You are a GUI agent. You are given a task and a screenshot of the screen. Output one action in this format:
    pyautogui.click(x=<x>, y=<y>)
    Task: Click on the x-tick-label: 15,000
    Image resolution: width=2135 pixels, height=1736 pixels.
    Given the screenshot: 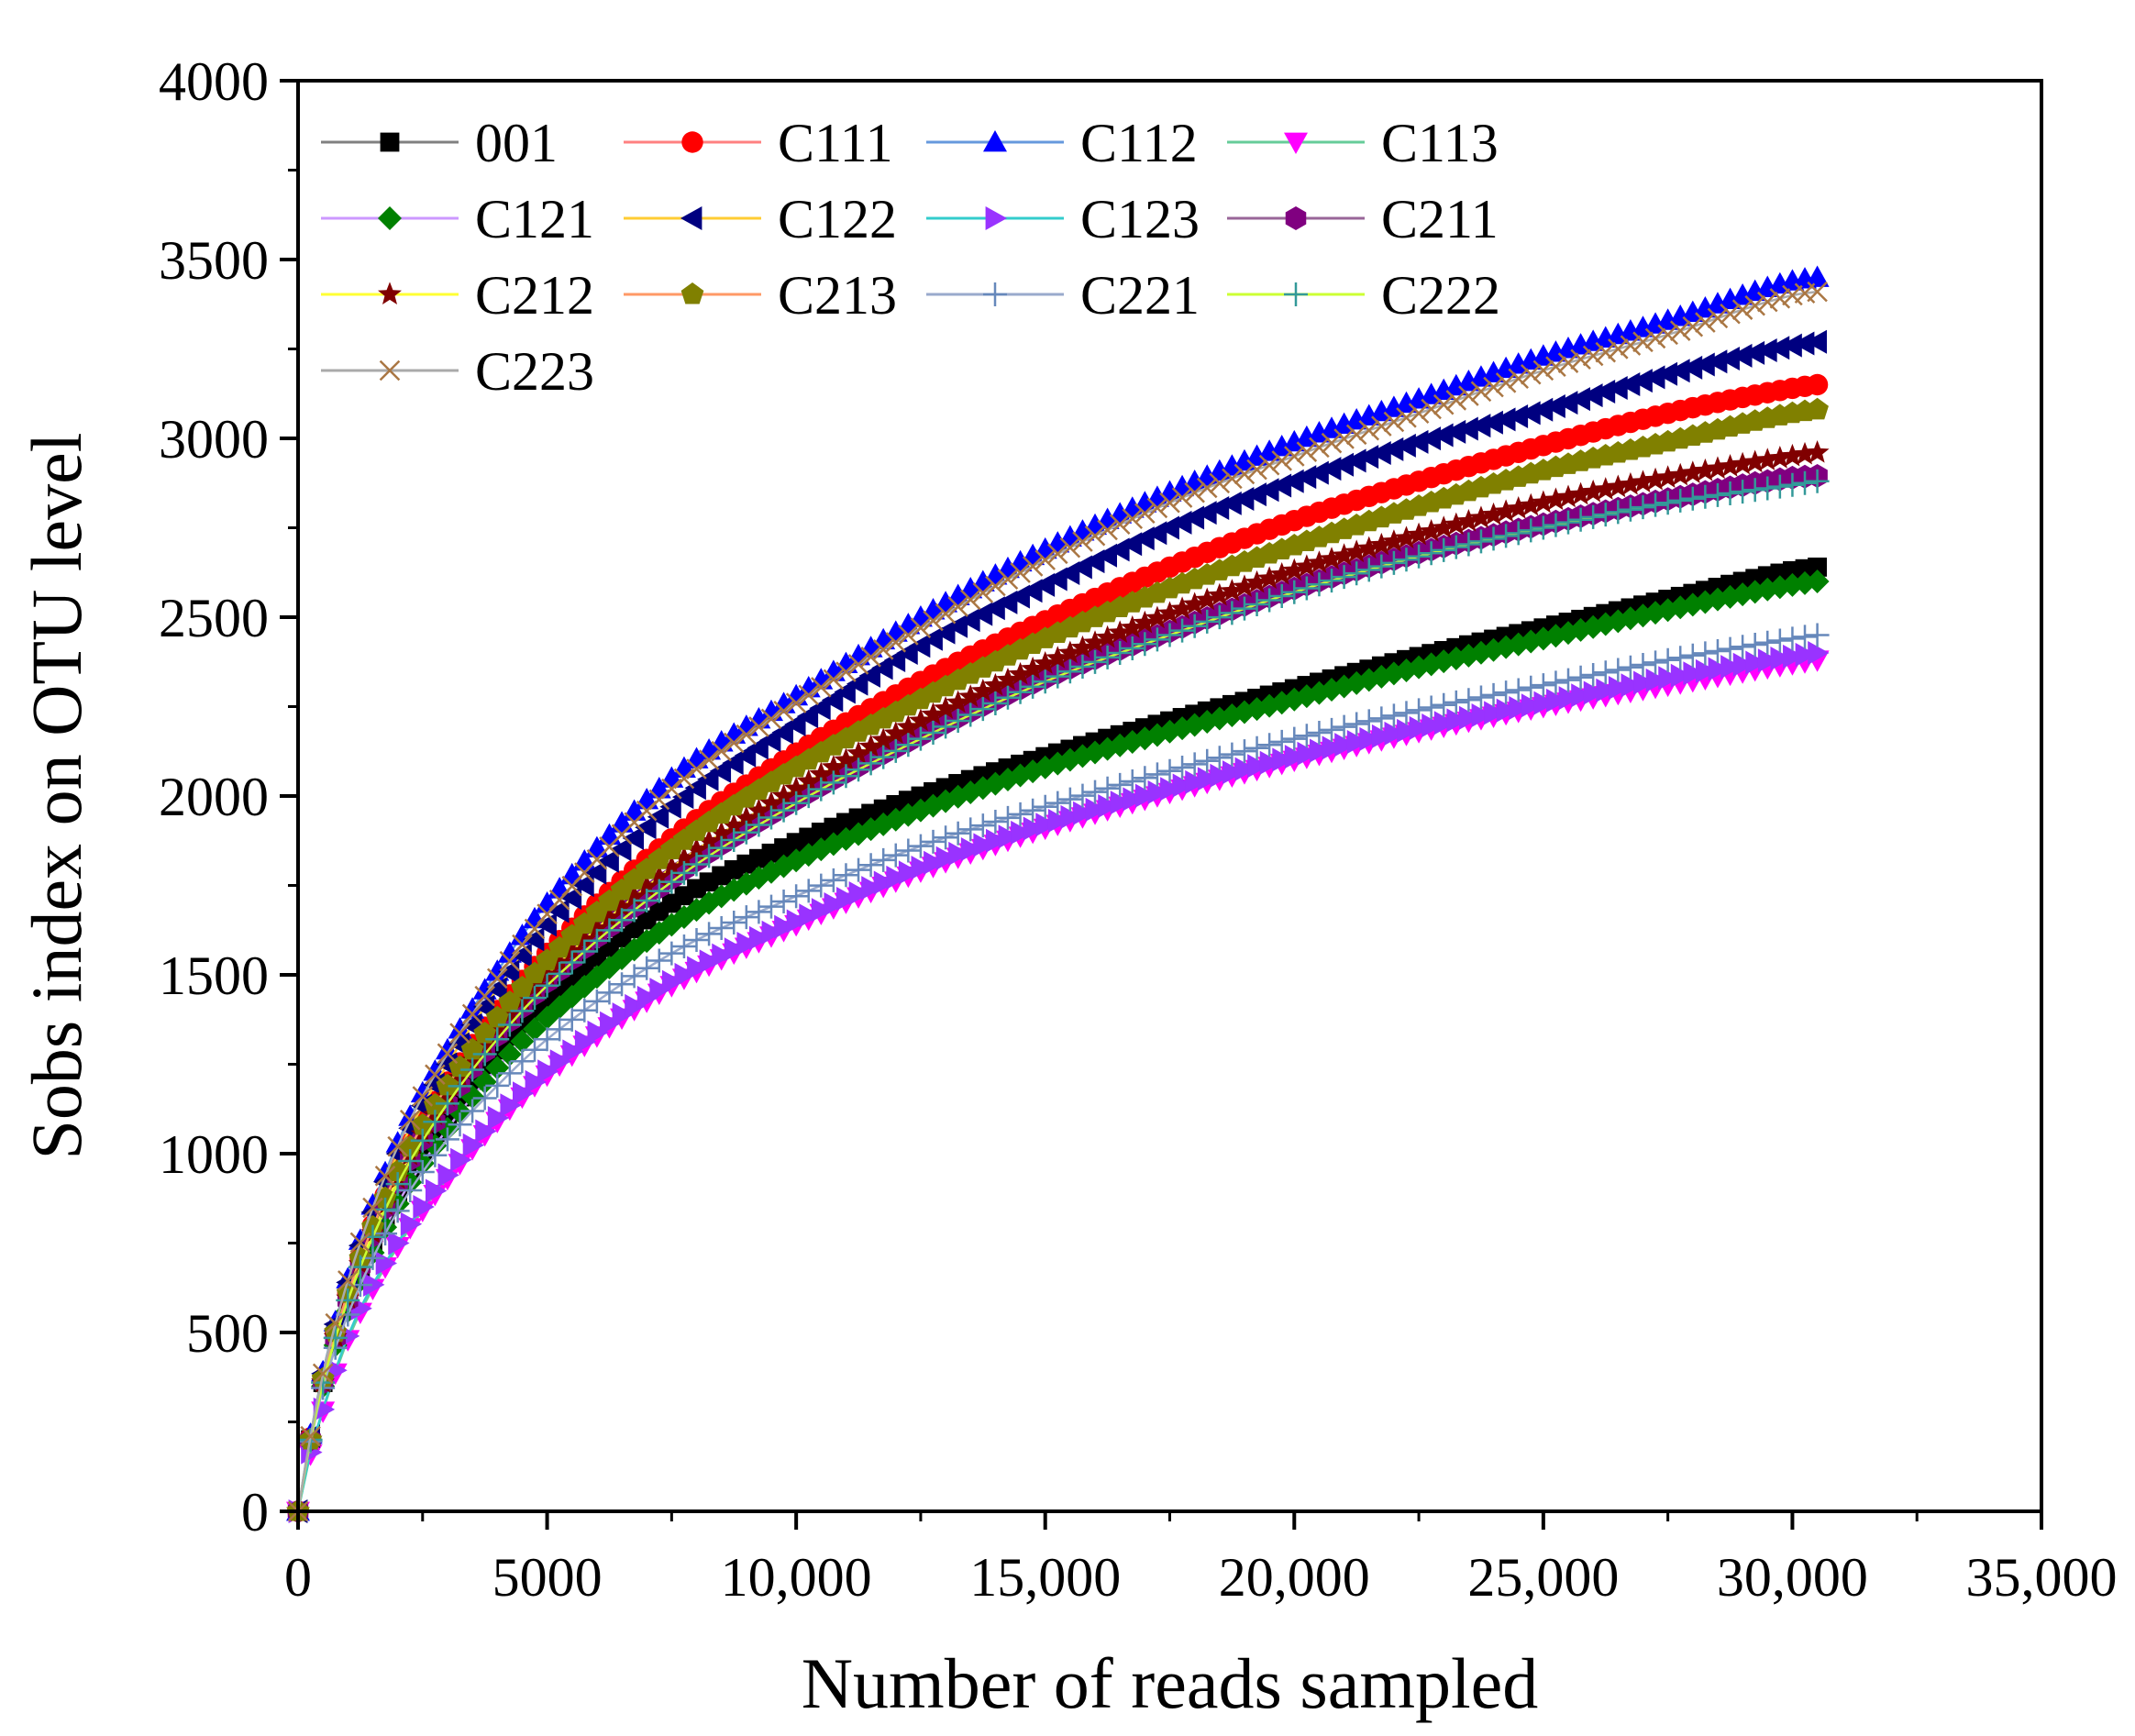 What is the action you would take?
    pyautogui.click(x=1045, y=1577)
    